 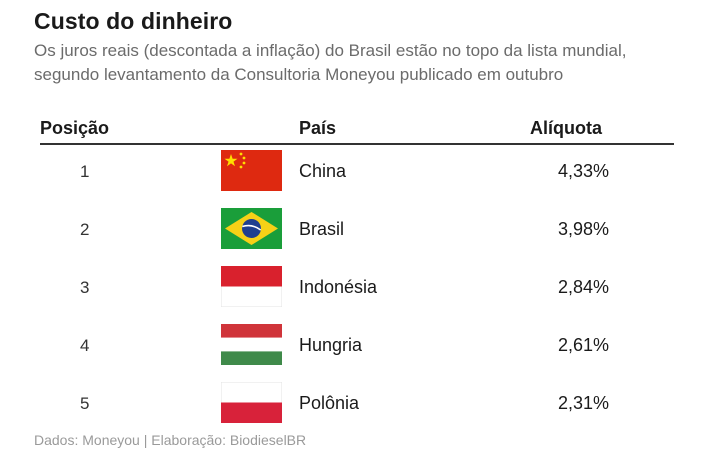 I want to click on rank-cell: 4, so click(x=85, y=345).